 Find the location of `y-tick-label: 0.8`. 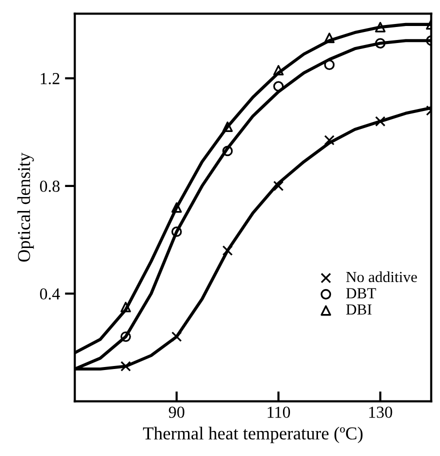

y-tick-label: 0.8 is located at coordinates (50, 186).